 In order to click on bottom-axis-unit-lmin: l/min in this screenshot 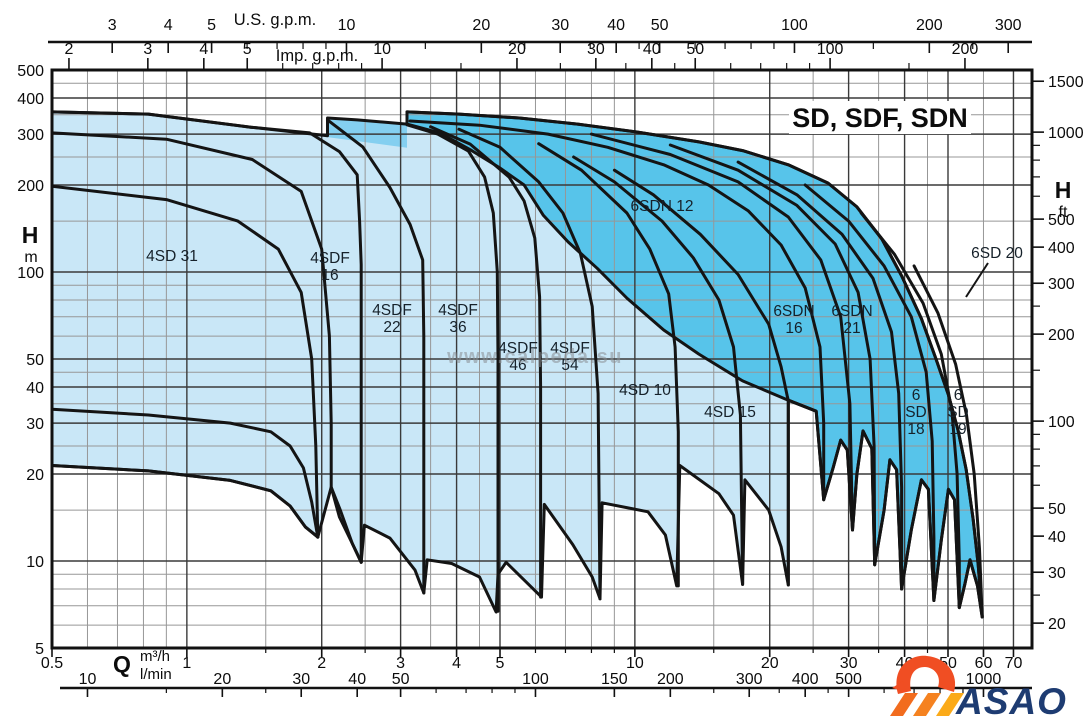, I will do `click(156, 674)`.